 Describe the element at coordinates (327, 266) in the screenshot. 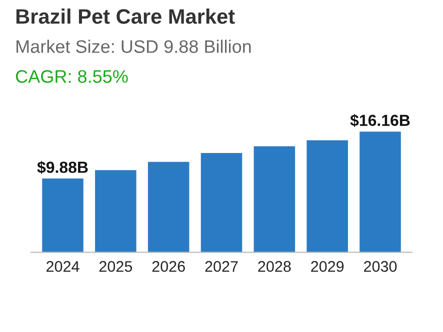

I see `x-tick-label: 2029` at that location.